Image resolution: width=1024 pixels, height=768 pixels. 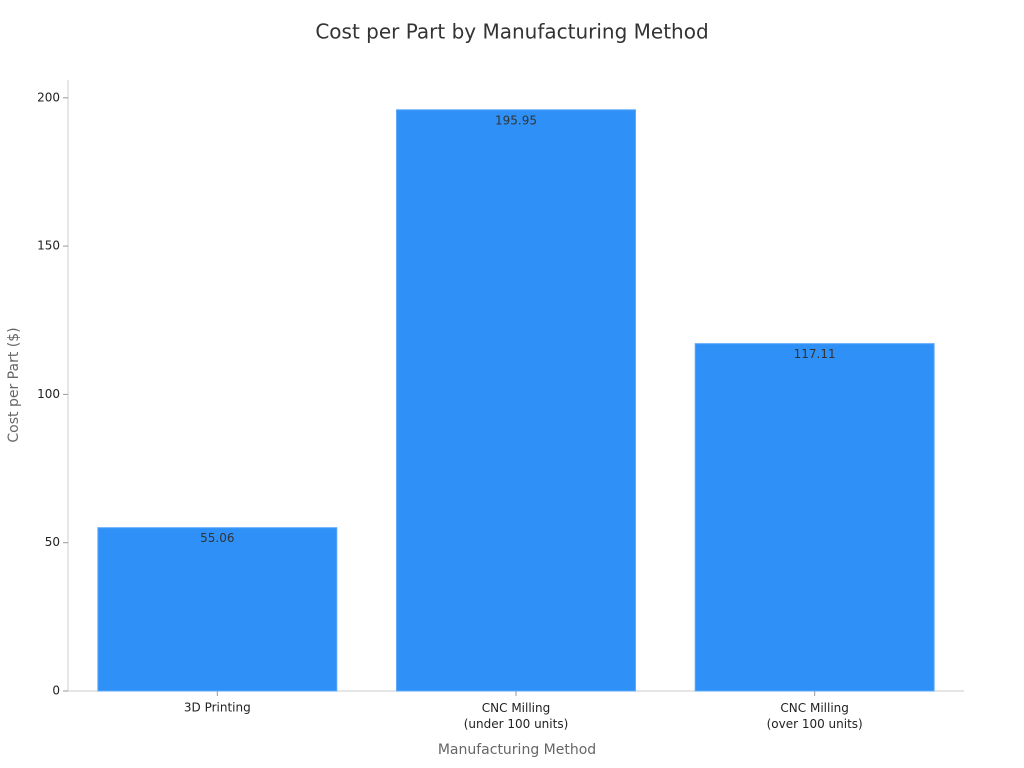 What do you see at coordinates (48, 97) in the screenshot?
I see `y-tick-label: 200` at bounding box center [48, 97].